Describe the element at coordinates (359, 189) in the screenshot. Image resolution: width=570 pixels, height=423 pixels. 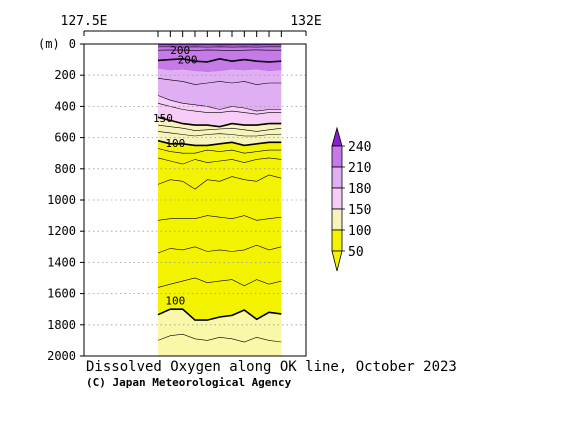
I see `legend-label: 180` at that location.